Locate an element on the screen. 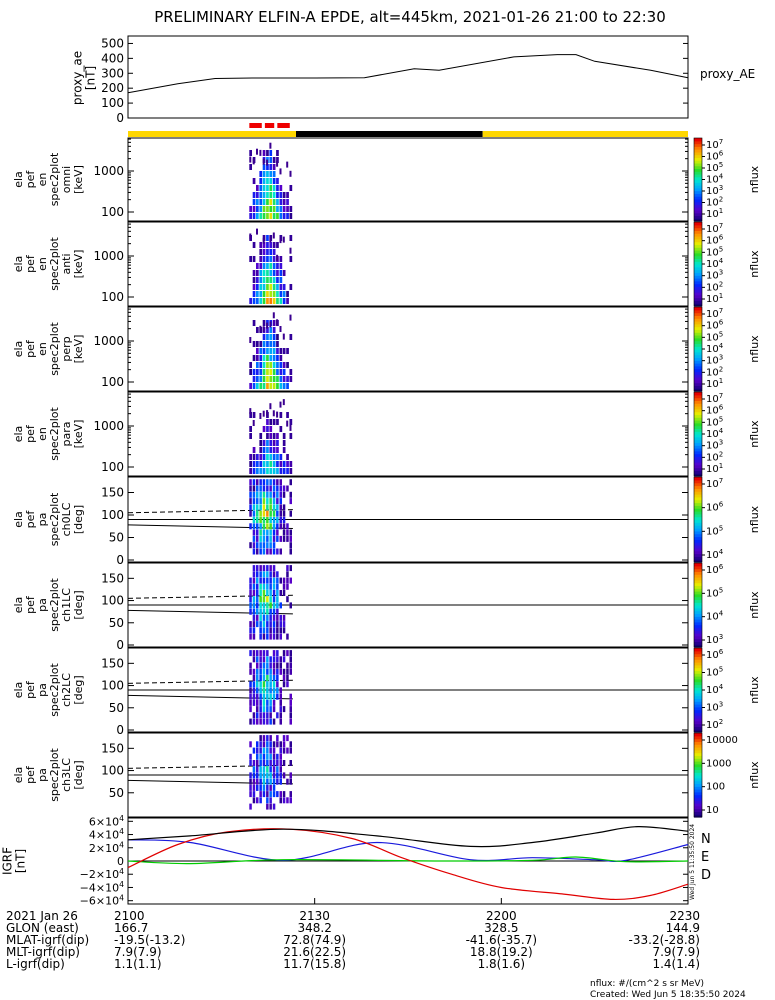  energy-panel-frame is located at coordinates (408, 264).